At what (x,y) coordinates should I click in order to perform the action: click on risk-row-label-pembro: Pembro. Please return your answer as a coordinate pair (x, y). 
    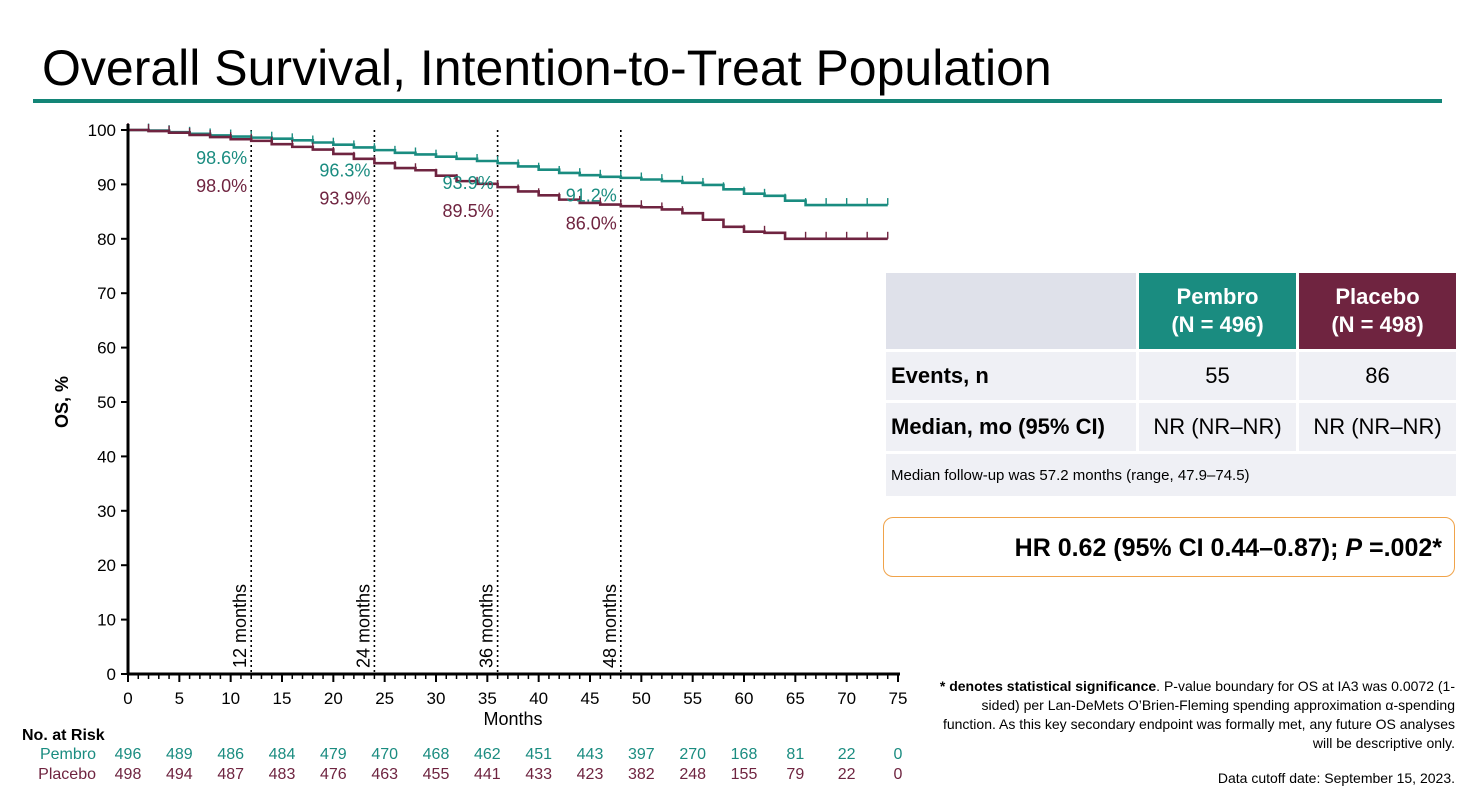
    Looking at the image, I should click on (68, 754).